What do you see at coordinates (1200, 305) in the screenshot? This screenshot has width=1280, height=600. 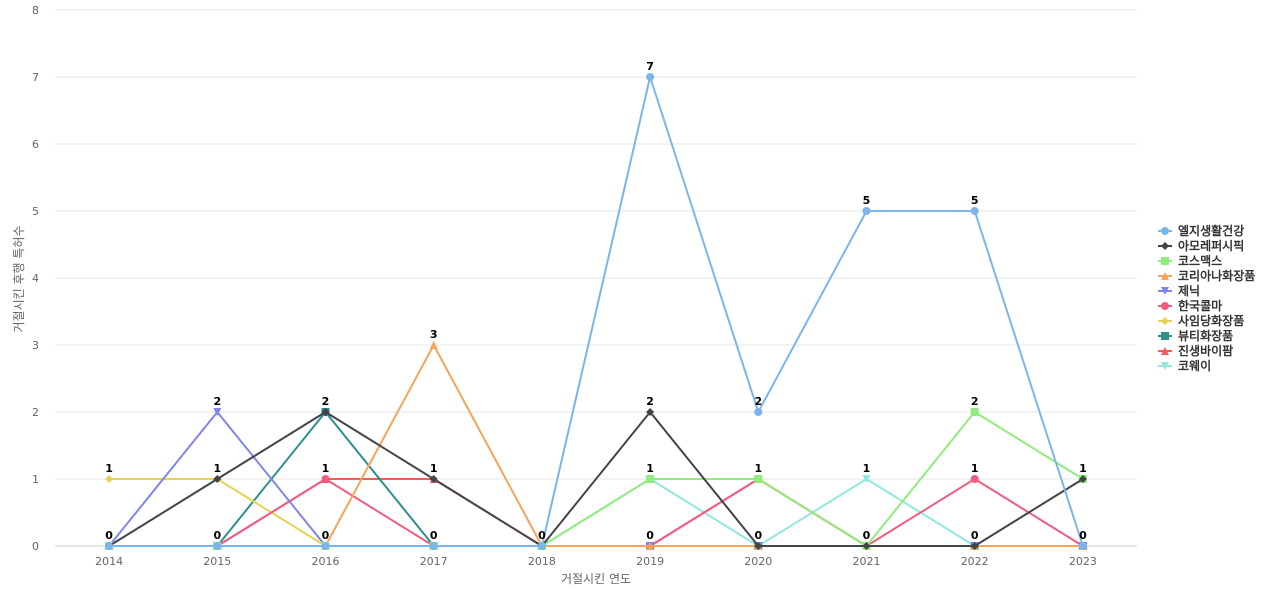 I see `legend-label: 한국콜마` at bounding box center [1200, 305].